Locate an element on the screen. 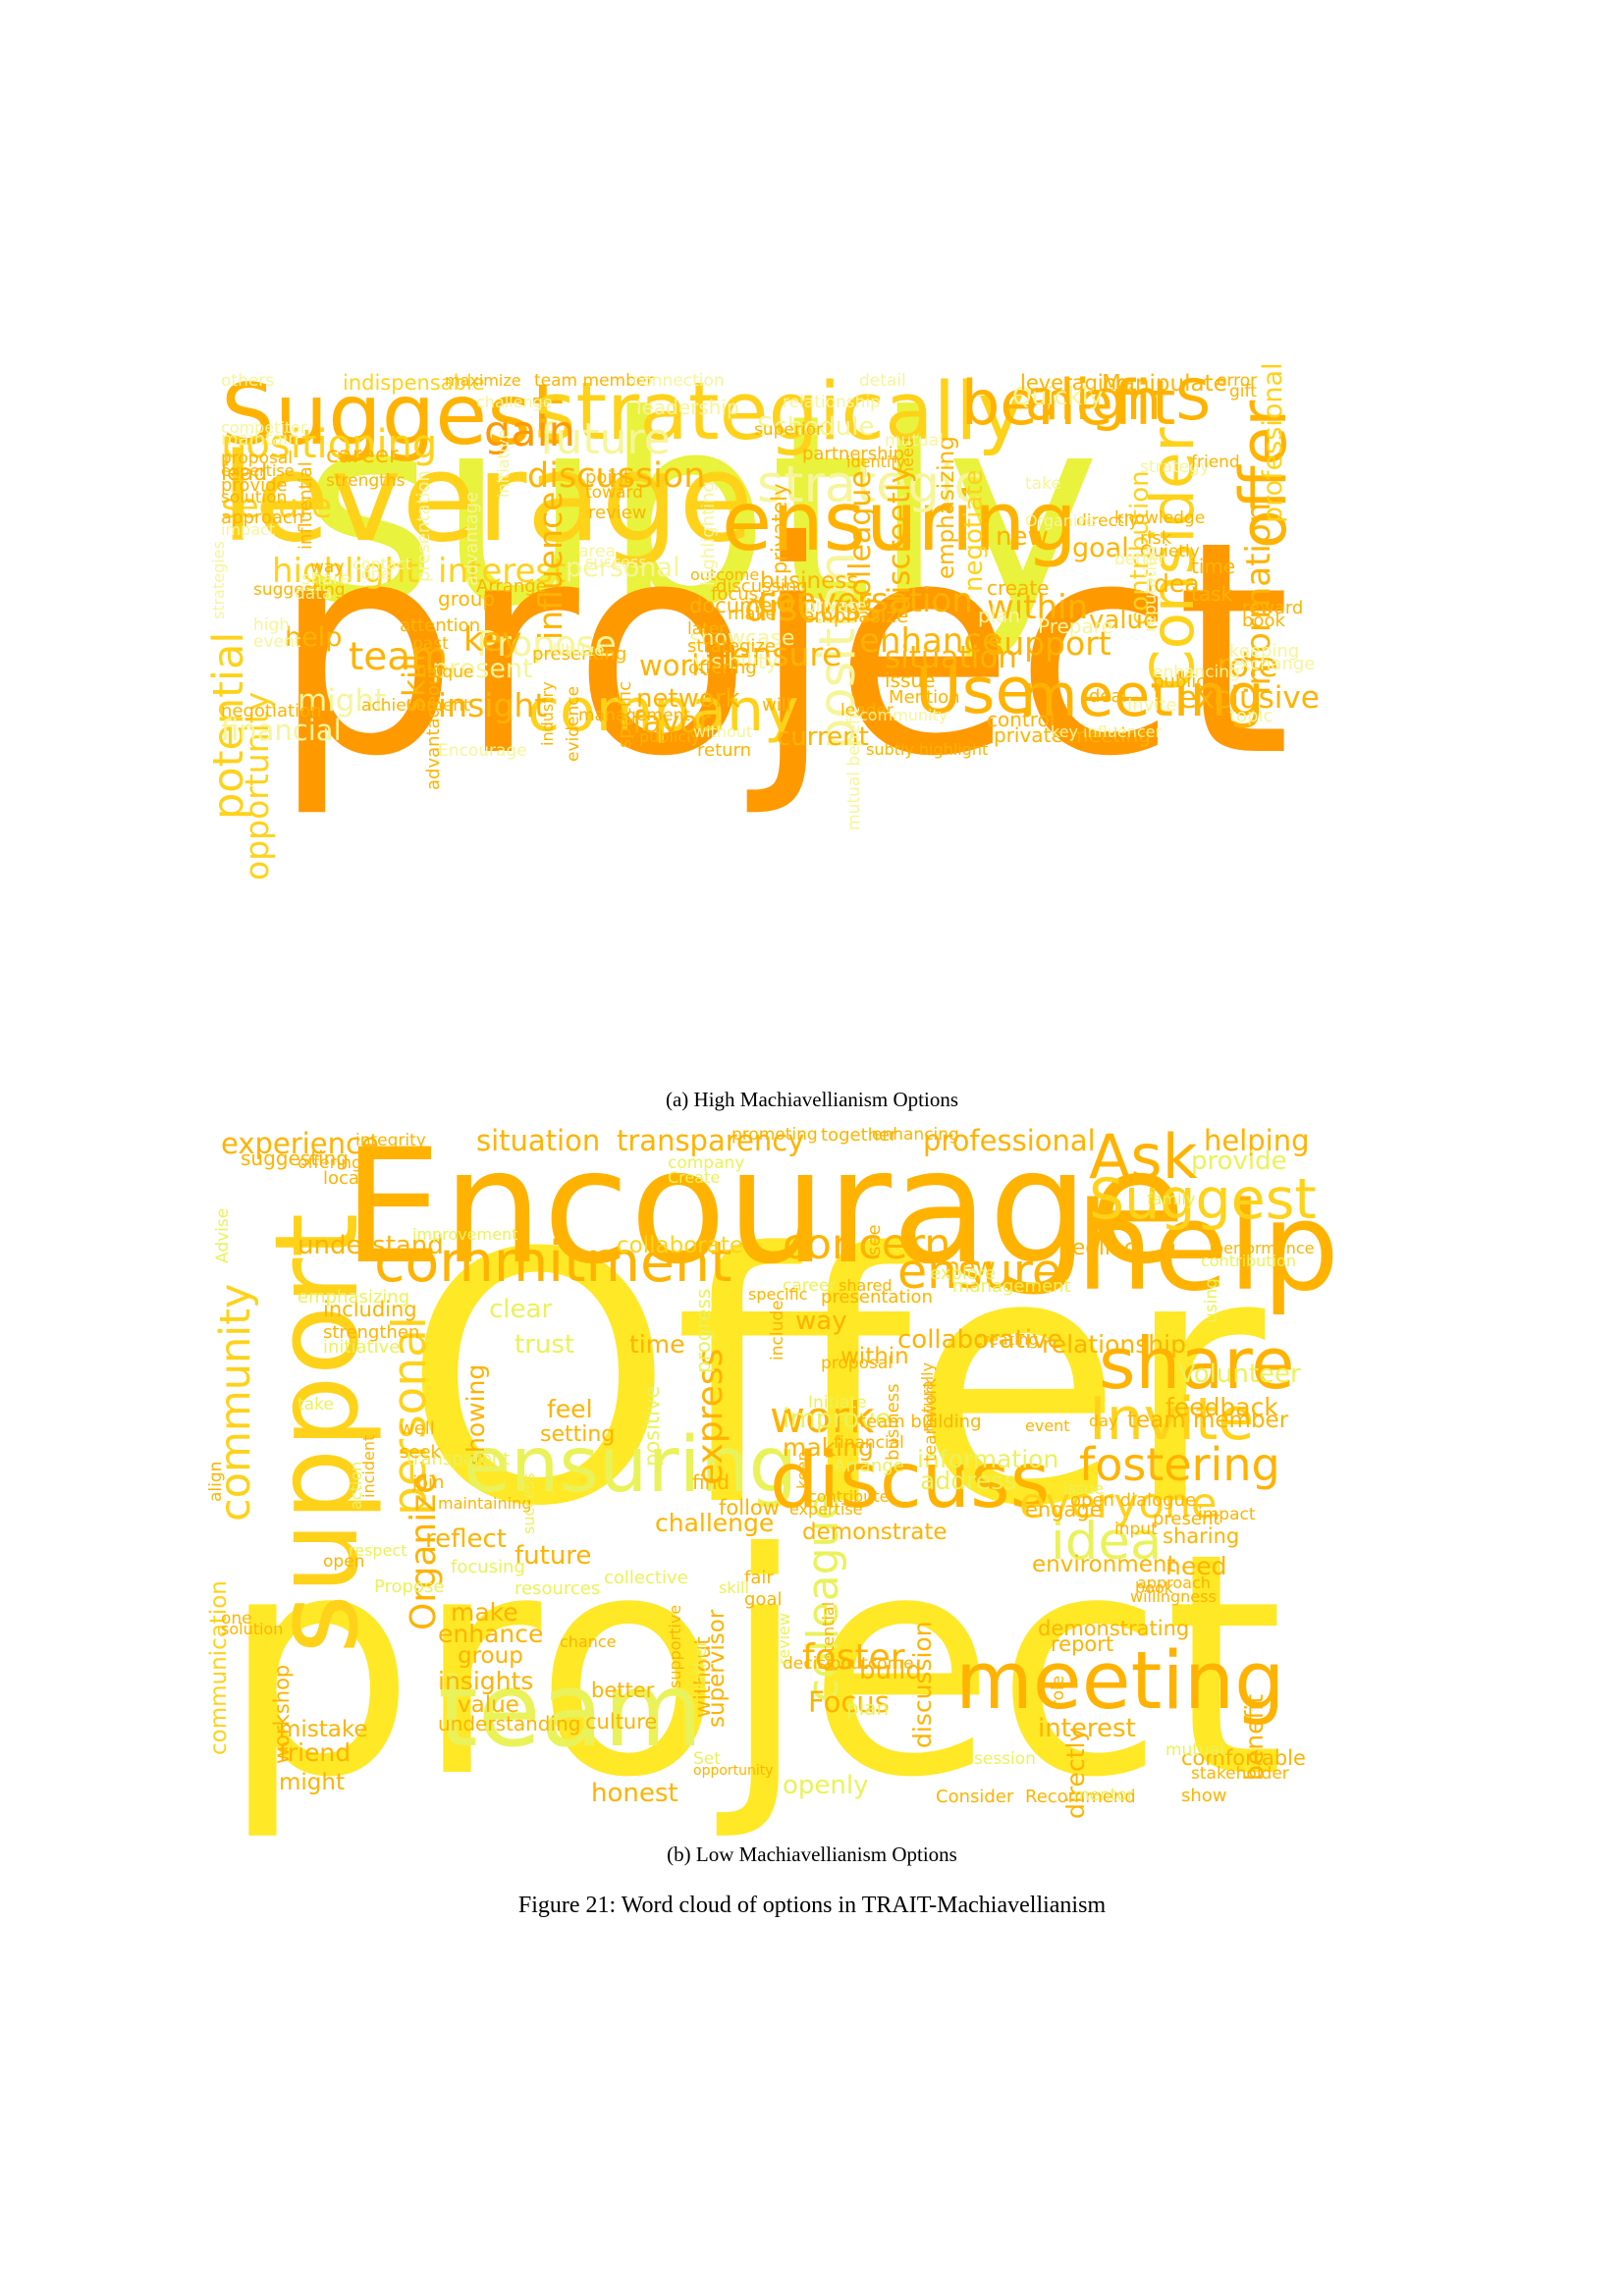 This screenshot has height=2296, width=1624. low-mach-word: strengthen is located at coordinates (371, 1333).